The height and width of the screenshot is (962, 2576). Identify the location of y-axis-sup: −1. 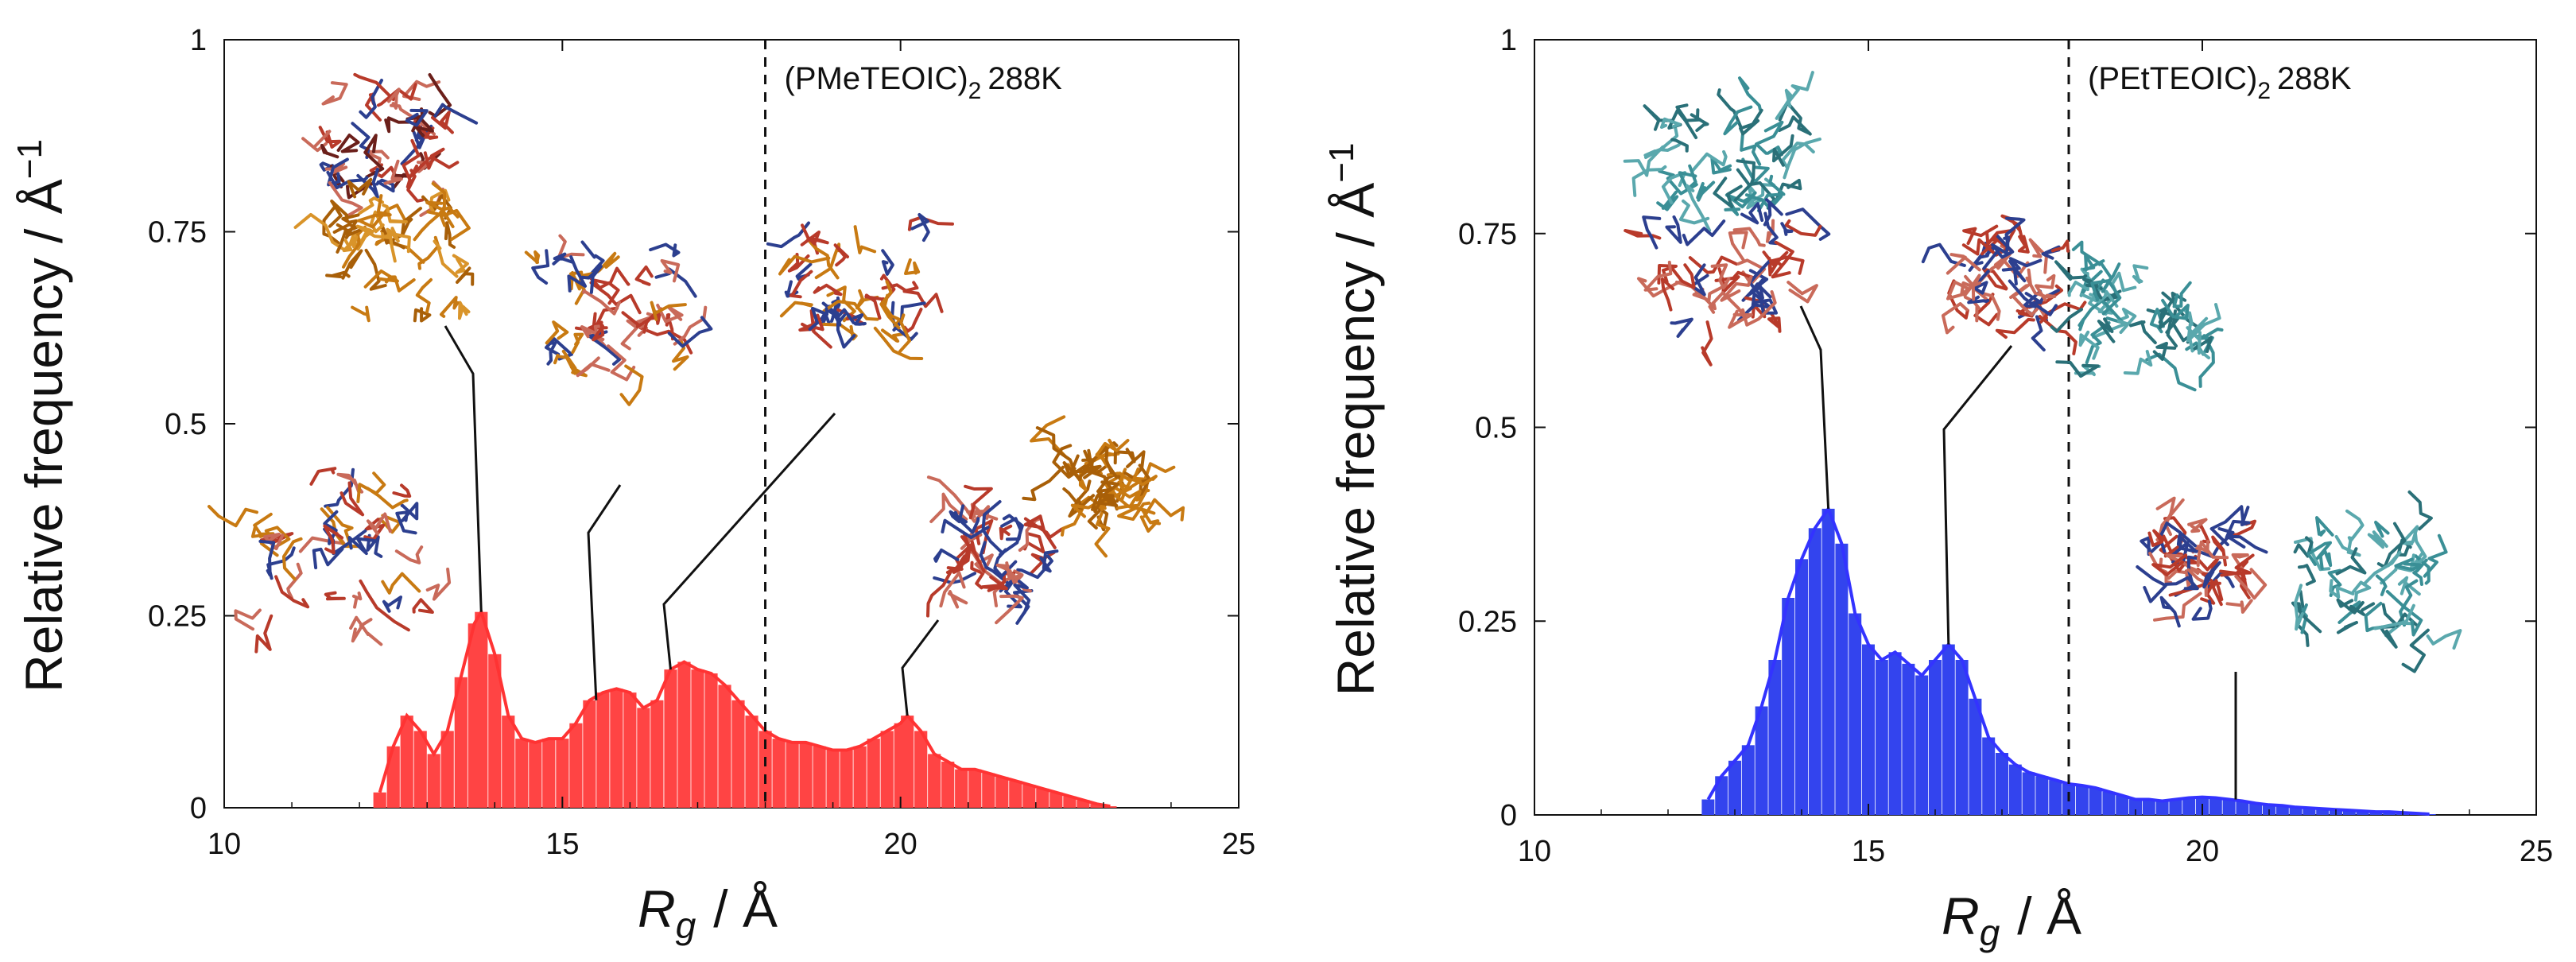
(1341, 163).